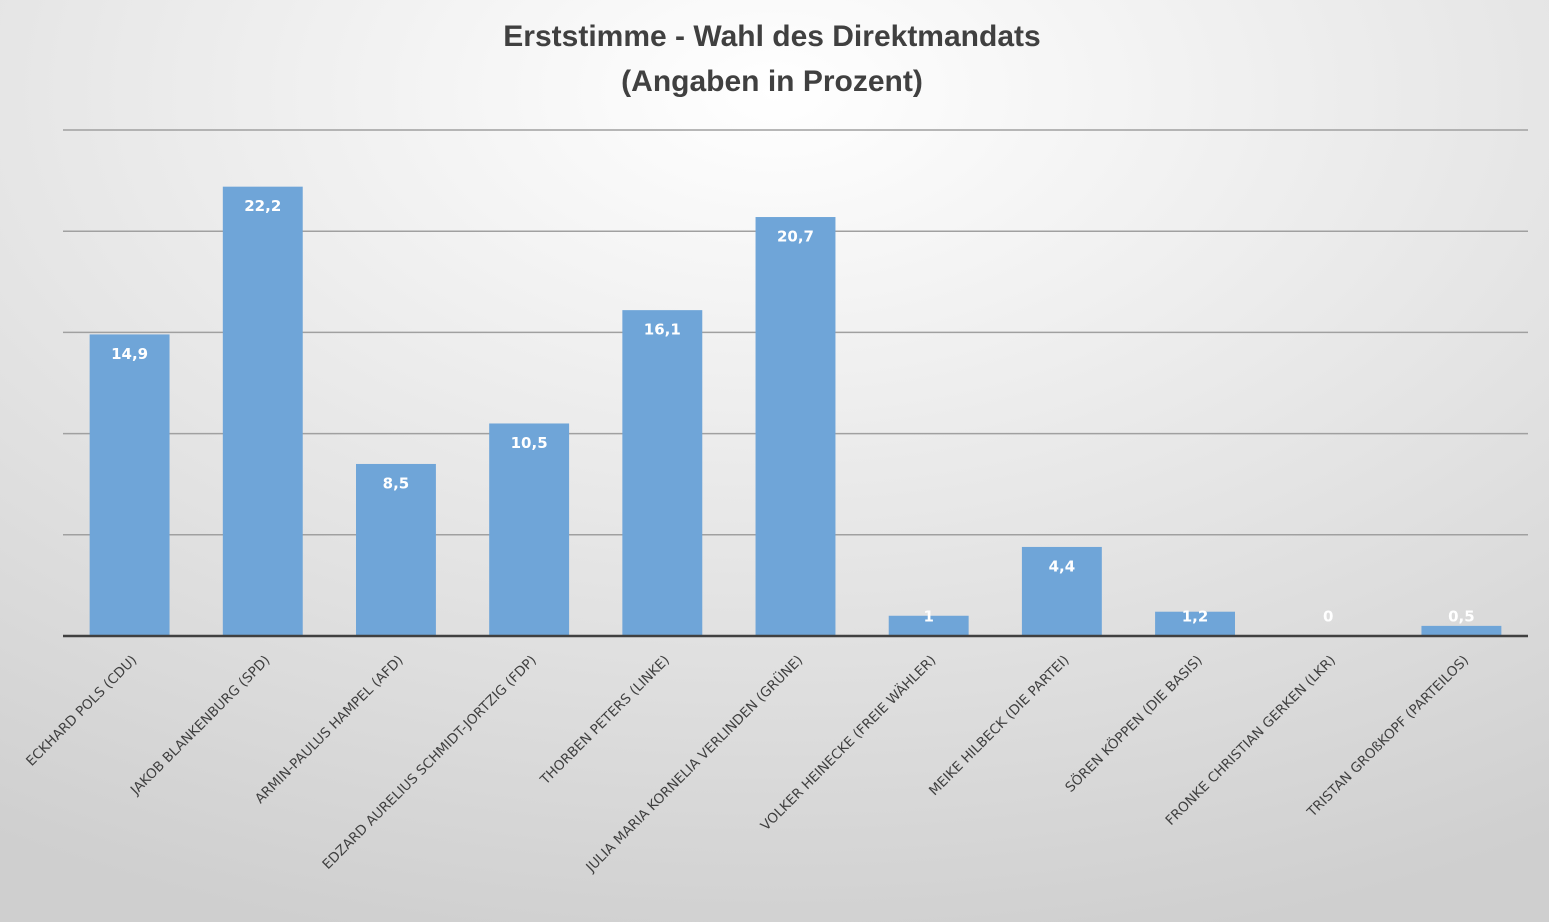 This screenshot has height=922, width=1549. I want to click on value-label: 1,2, so click(1195, 617).